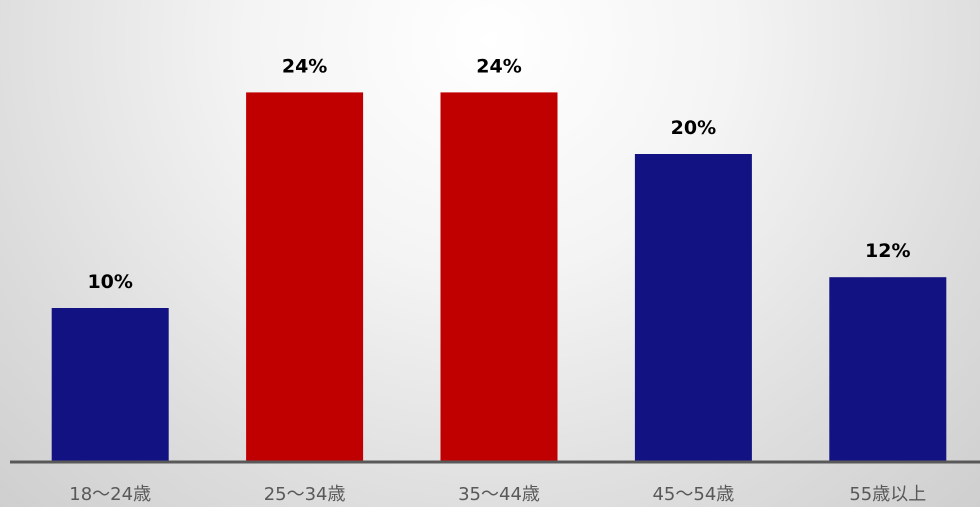 Image resolution: width=980 pixels, height=507 pixels. I want to click on value-label-2: 24%, so click(304, 66).